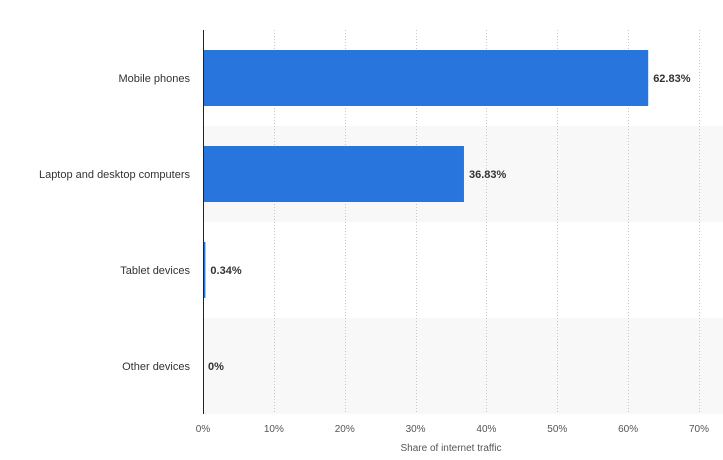 The width and height of the screenshot is (723, 460). What do you see at coordinates (486, 429) in the screenshot?
I see `x-tick-label: 40%` at bounding box center [486, 429].